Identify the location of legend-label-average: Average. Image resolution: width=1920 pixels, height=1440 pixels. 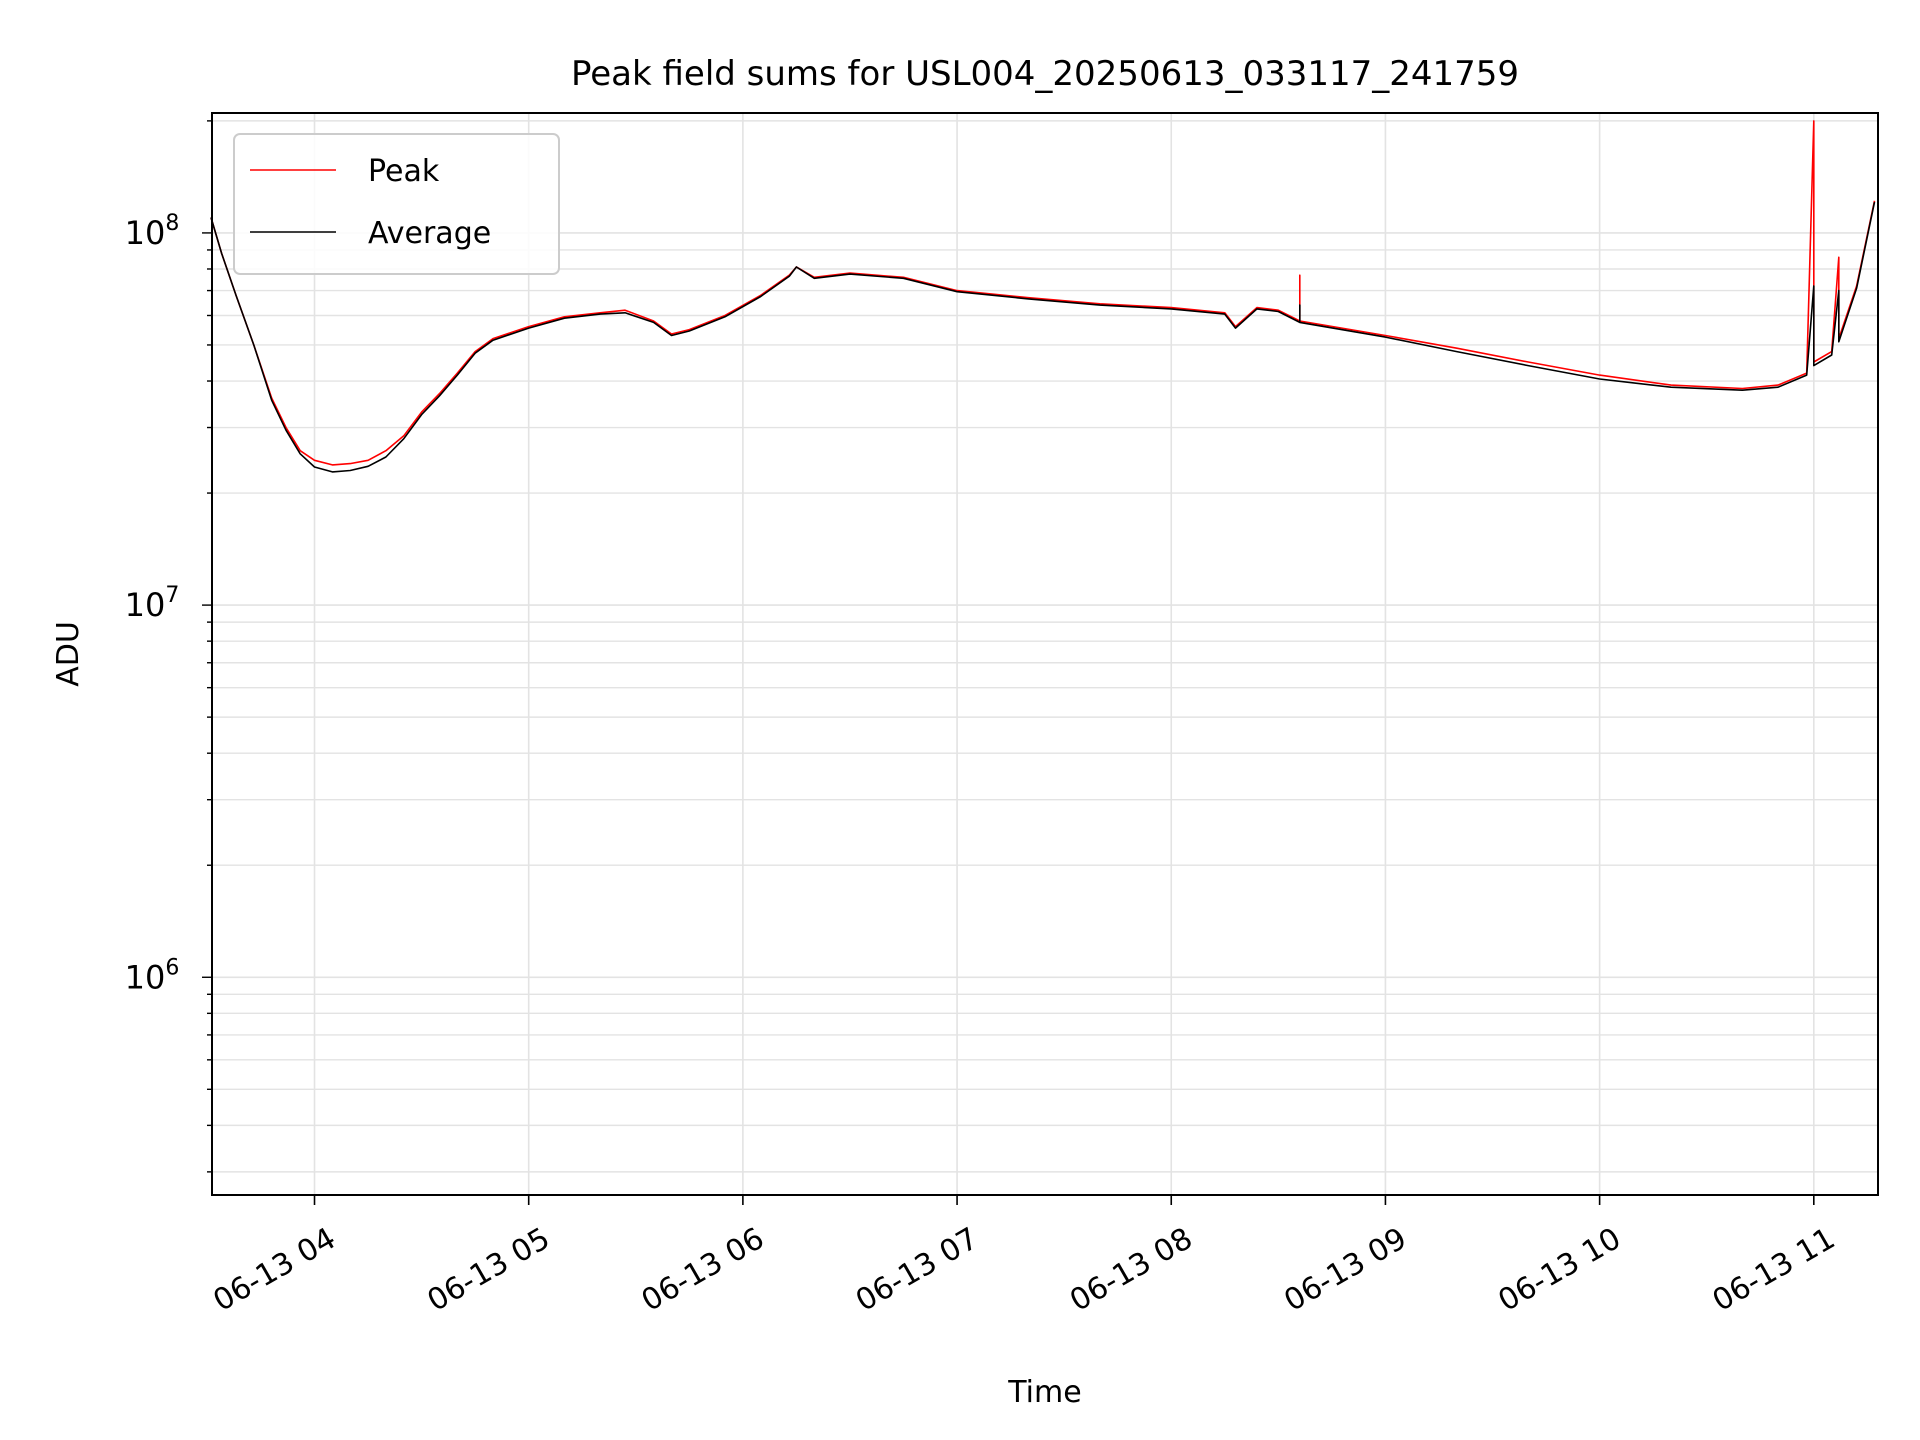
(429, 233).